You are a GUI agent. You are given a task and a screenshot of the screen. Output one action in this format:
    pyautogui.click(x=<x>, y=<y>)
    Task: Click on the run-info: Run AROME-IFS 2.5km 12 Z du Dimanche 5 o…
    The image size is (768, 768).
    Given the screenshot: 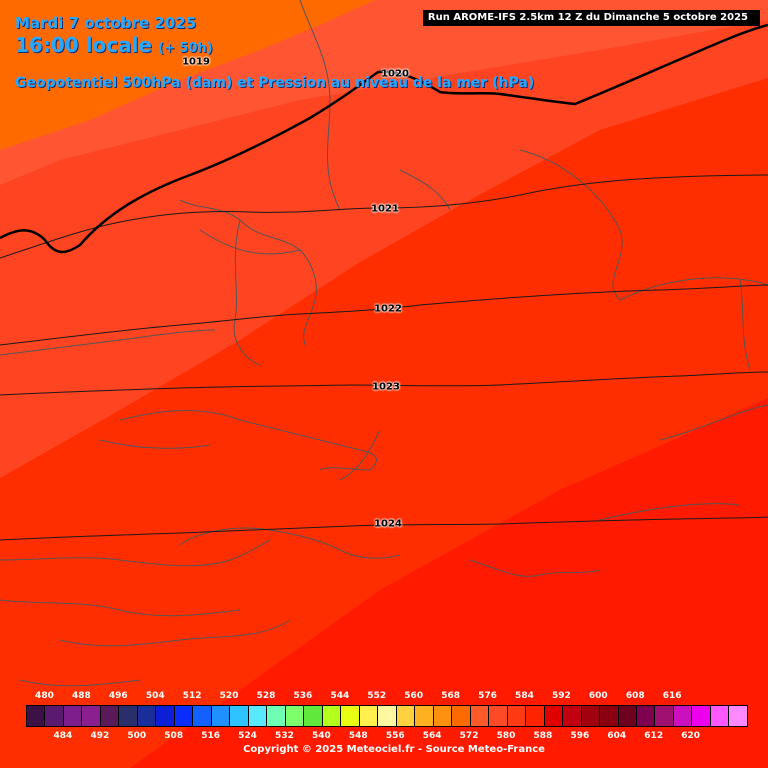 What is the action you would take?
    pyautogui.click(x=591, y=18)
    